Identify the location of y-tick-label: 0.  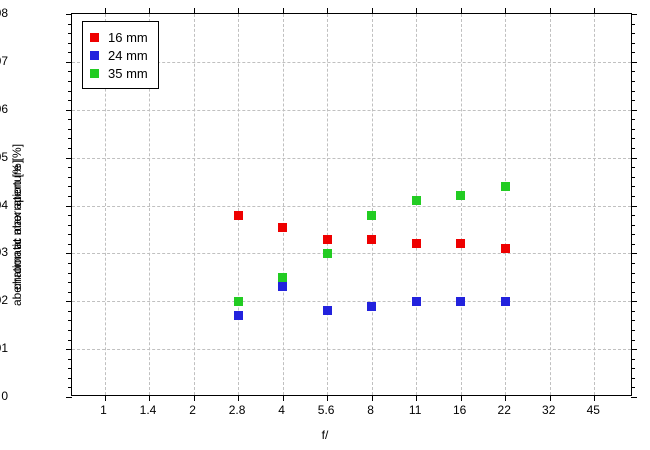
(4, 396).